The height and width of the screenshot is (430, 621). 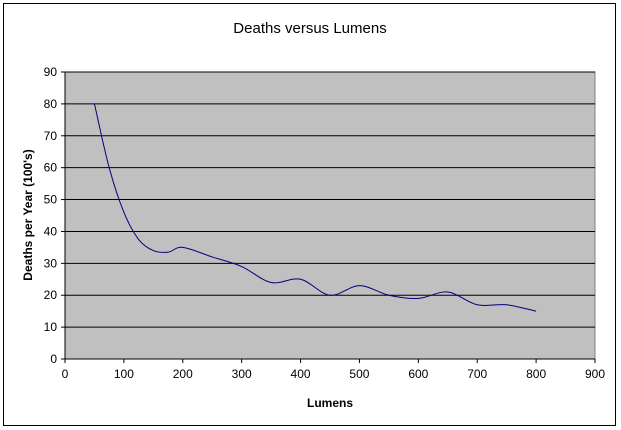 What do you see at coordinates (51, 263) in the screenshot?
I see `y-tick-label-30: 30` at bounding box center [51, 263].